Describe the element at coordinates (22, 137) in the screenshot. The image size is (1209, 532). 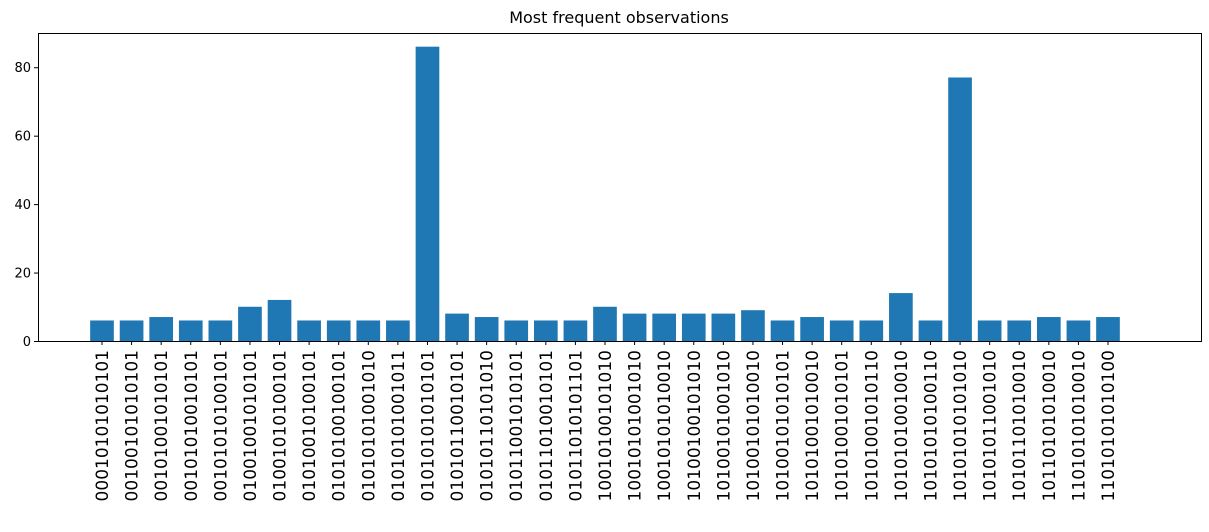
I see `y-tick-label: 60` at that location.